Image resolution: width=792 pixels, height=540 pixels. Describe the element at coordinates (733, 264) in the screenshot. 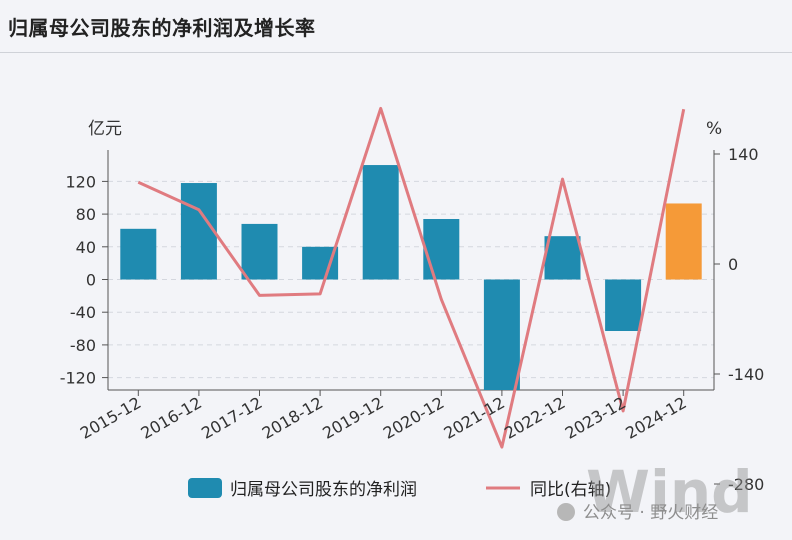

I see `right-tick-label: 0` at that location.